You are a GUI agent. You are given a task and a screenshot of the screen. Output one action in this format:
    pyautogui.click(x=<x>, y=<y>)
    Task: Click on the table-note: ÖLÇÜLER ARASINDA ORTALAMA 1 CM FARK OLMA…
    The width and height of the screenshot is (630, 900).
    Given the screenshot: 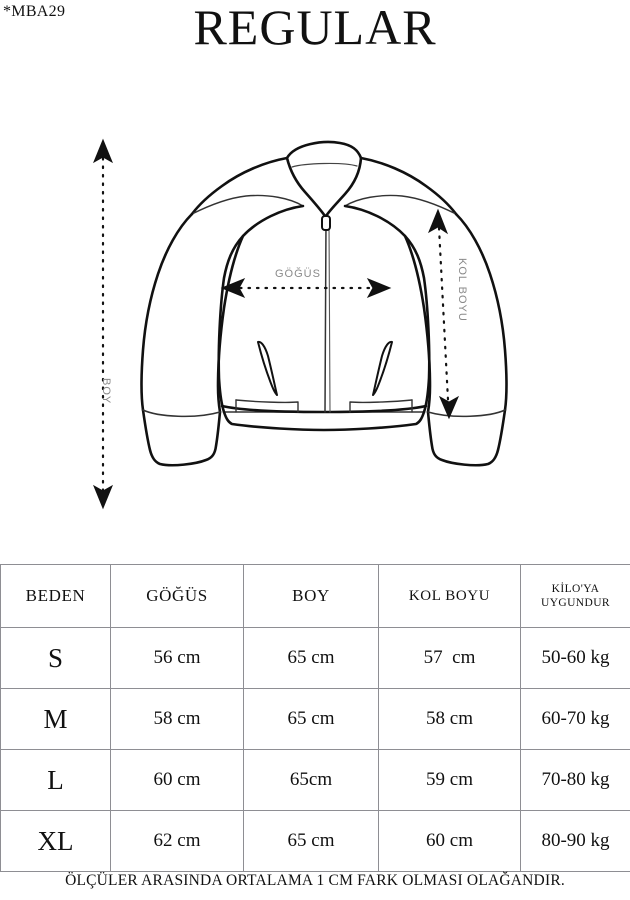 What is the action you would take?
    pyautogui.click(x=315, y=880)
    